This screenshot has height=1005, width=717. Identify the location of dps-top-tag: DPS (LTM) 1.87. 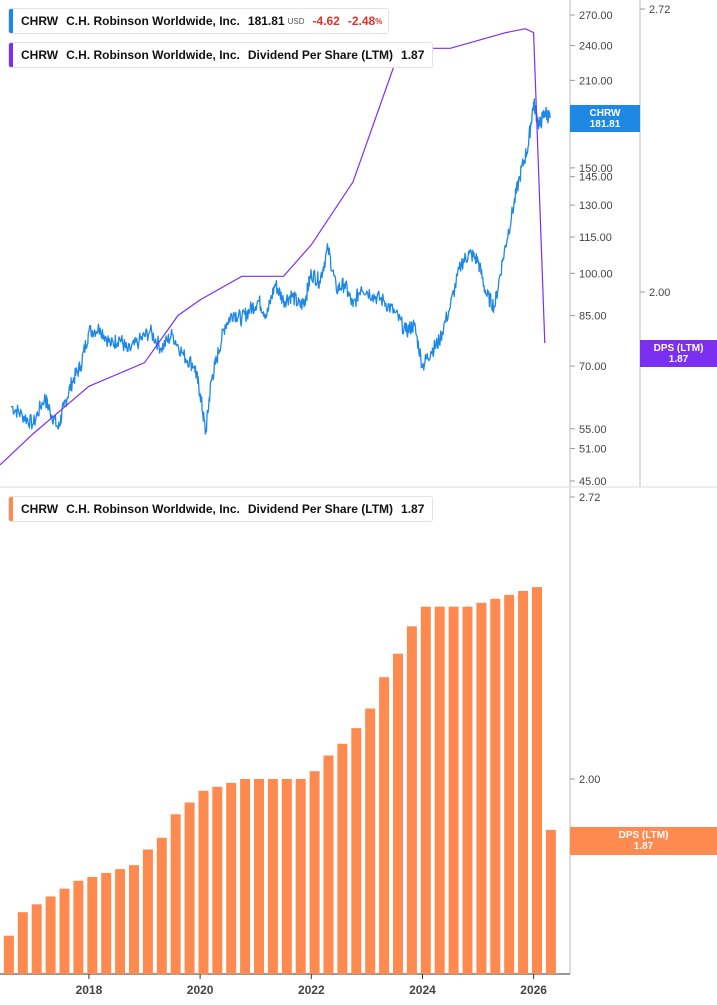
(678, 353).